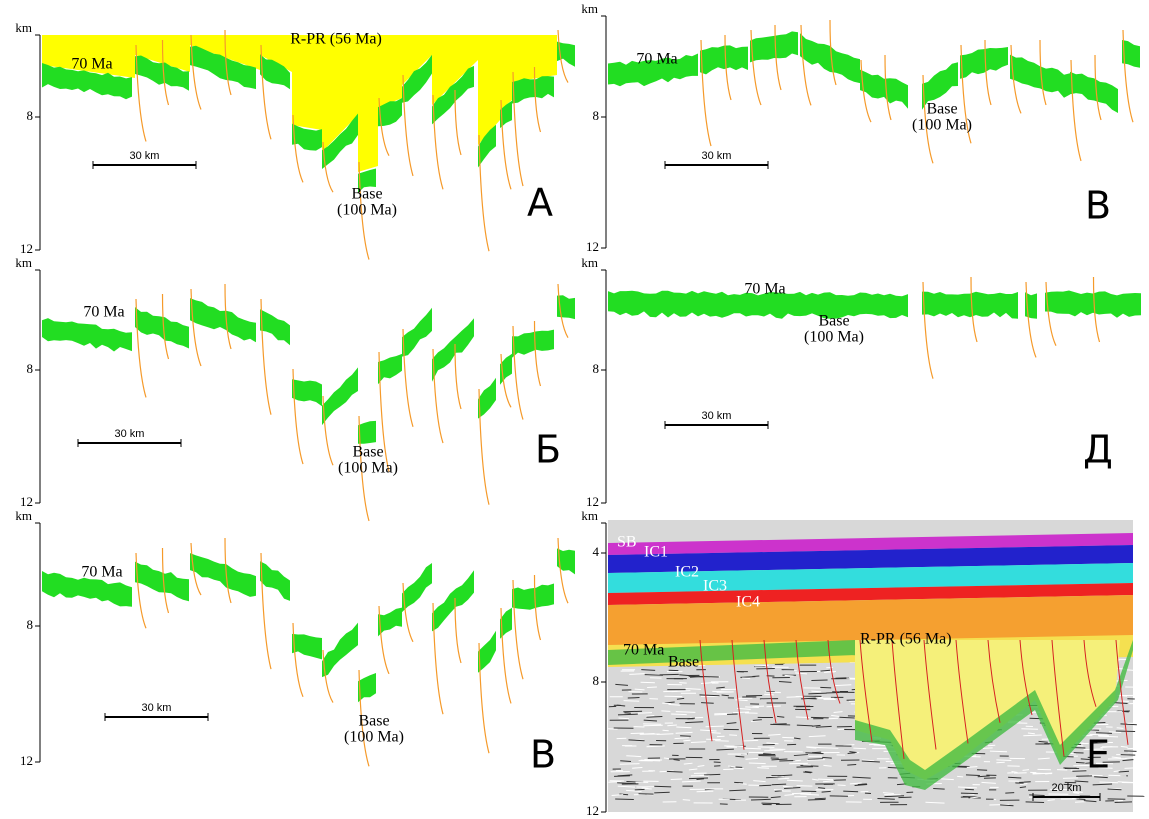  What do you see at coordinates (687, 572) in the screenshot?
I see `layer-label: IC2` at bounding box center [687, 572].